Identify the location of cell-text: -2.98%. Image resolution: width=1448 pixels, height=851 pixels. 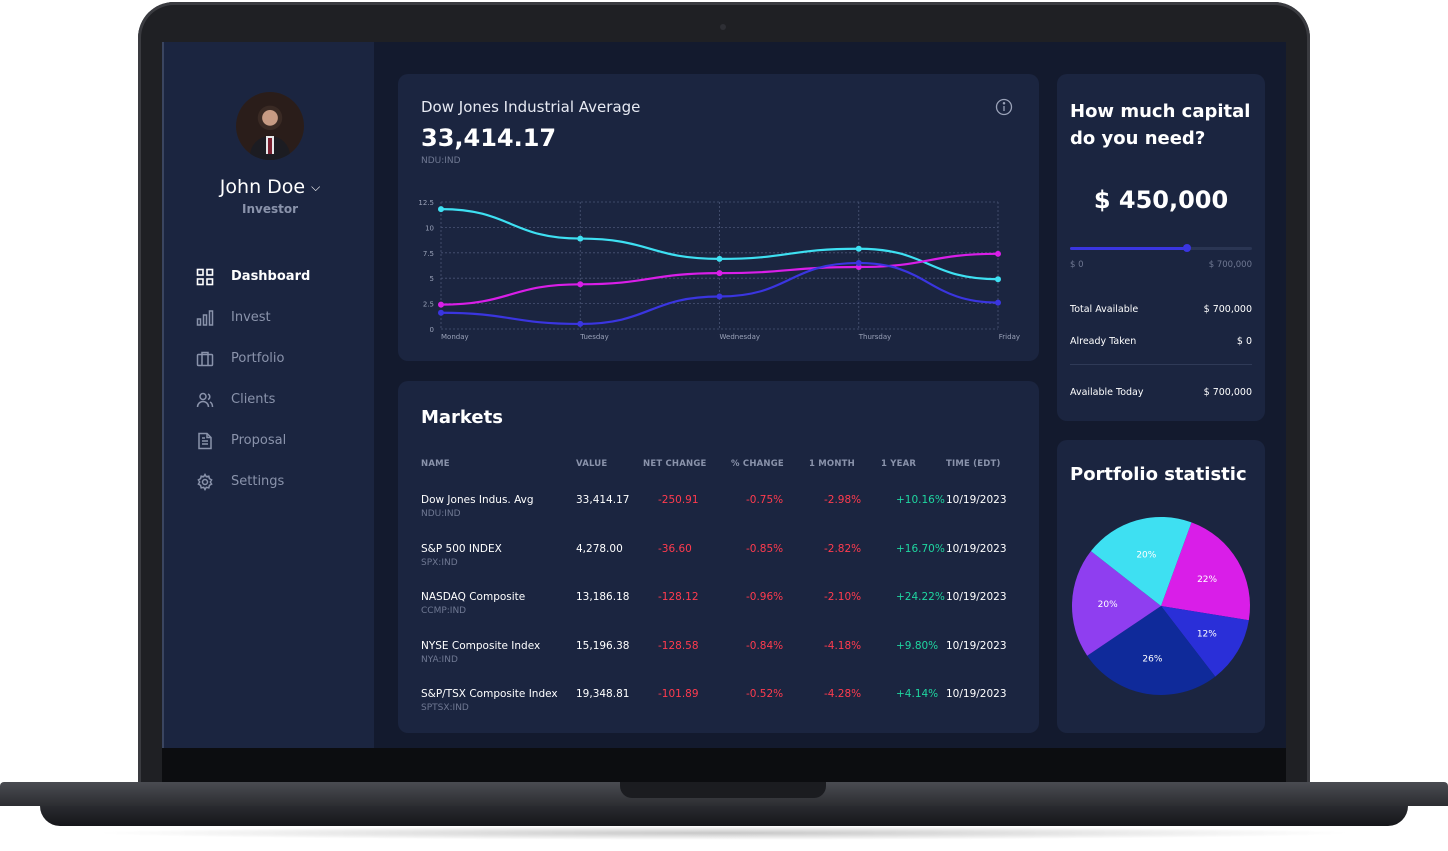
(843, 500).